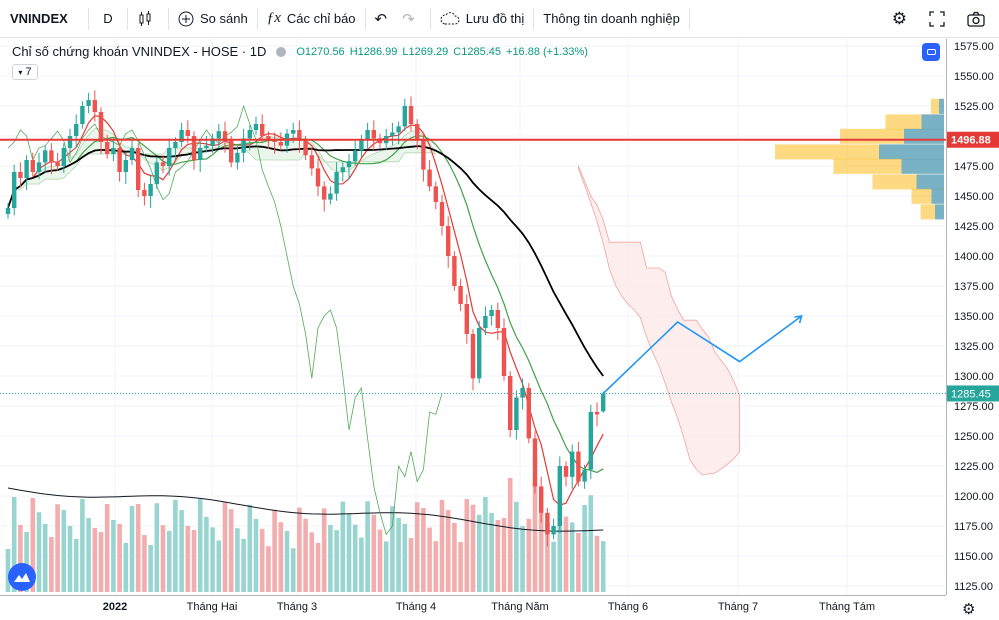  Describe the element at coordinates (408, 19) in the screenshot. I see `redo-icon: ↷` at that location.